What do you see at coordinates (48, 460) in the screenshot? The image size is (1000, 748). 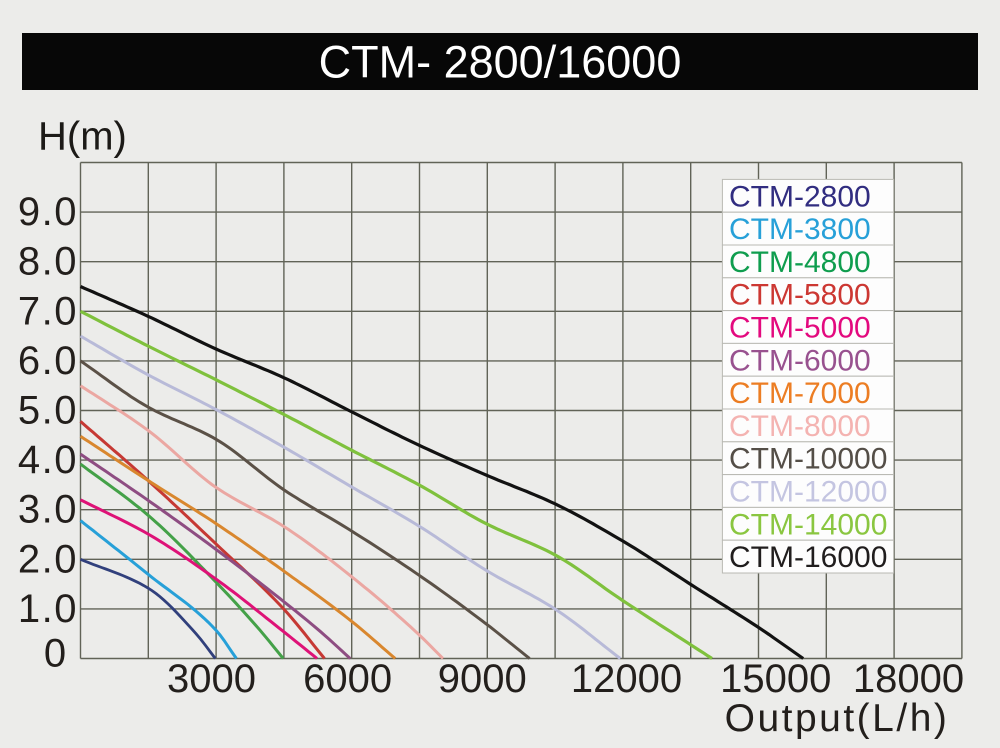 I see `svg-text: 4.0` at bounding box center [48, 460].